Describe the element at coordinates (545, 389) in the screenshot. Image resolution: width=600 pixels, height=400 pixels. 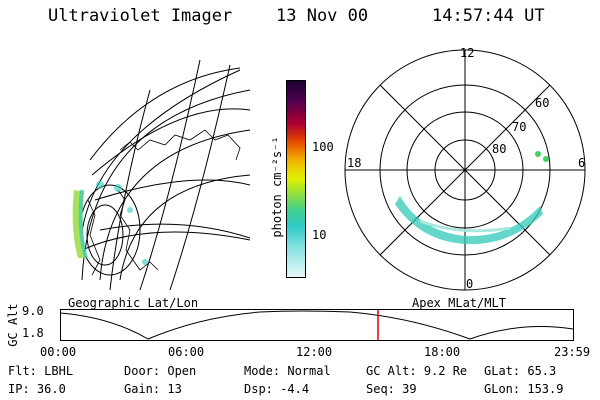
I see `status-glon-val: 153.9` at that location.